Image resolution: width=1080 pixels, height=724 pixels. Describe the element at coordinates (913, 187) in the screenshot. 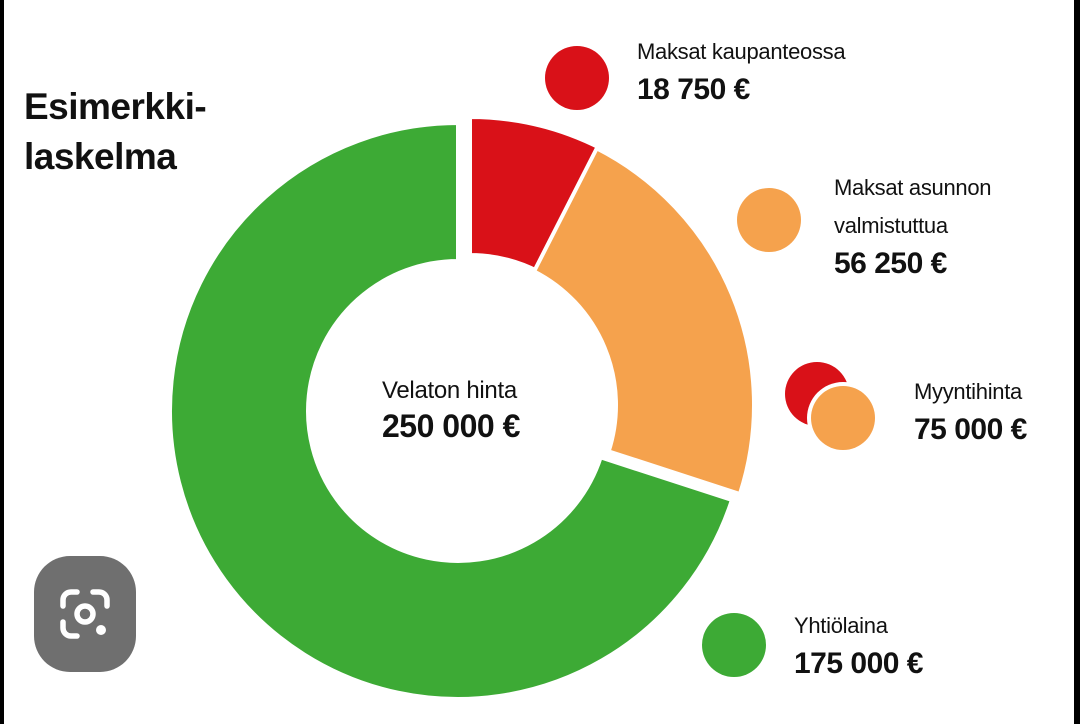

I see `legend-label-valmistuttua-1: Maksat asunnon` at that location.